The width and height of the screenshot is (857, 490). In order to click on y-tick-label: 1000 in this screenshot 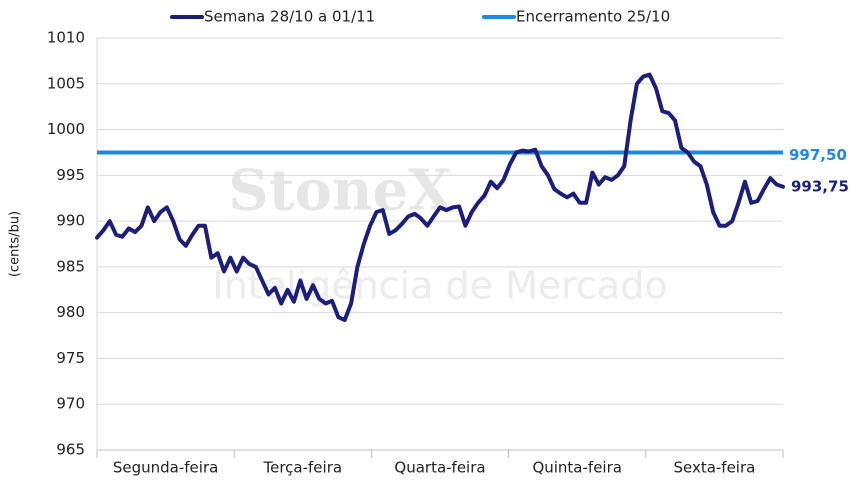, I will do `click(66, 129)`.